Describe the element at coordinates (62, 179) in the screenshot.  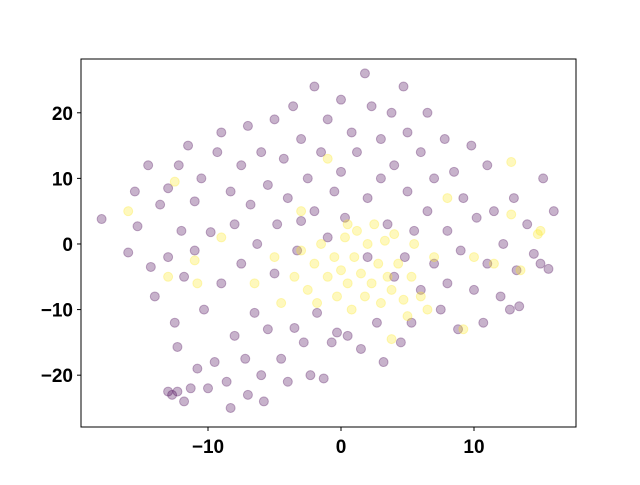
I see `y-tick-label: 10` at that location.